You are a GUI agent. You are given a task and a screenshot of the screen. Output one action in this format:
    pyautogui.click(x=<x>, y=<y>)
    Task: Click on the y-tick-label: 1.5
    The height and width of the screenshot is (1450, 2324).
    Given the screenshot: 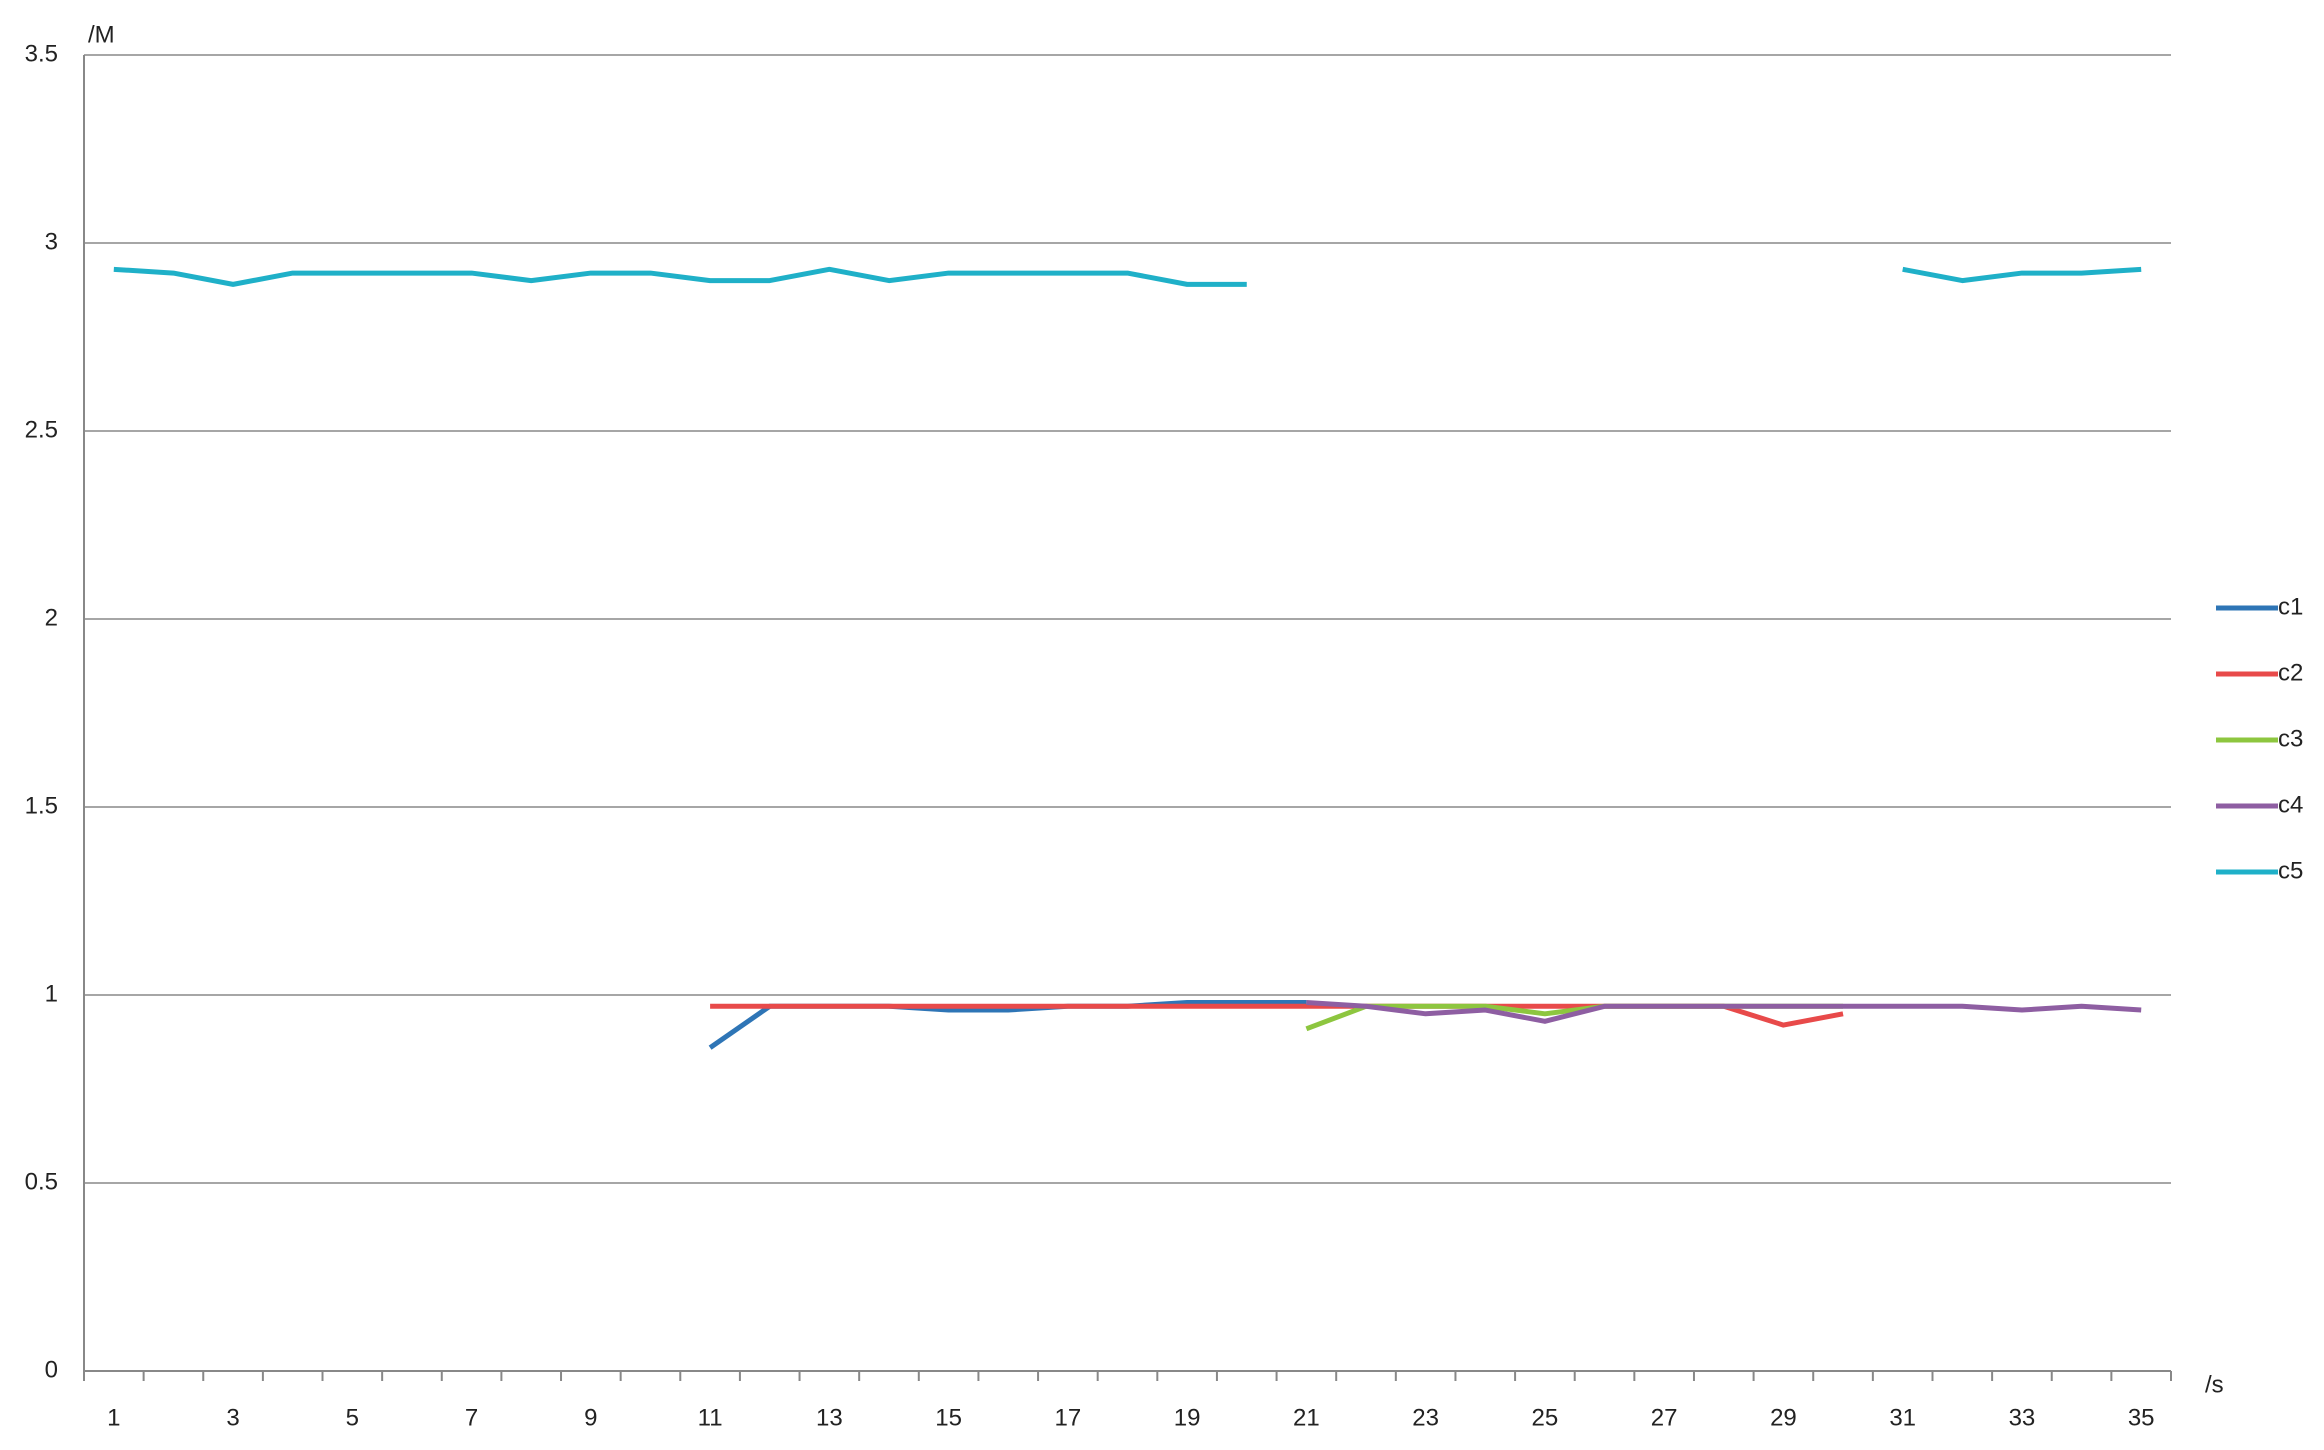 What is the action you would take?
    pyautogui.click(x=41, y=805)
    